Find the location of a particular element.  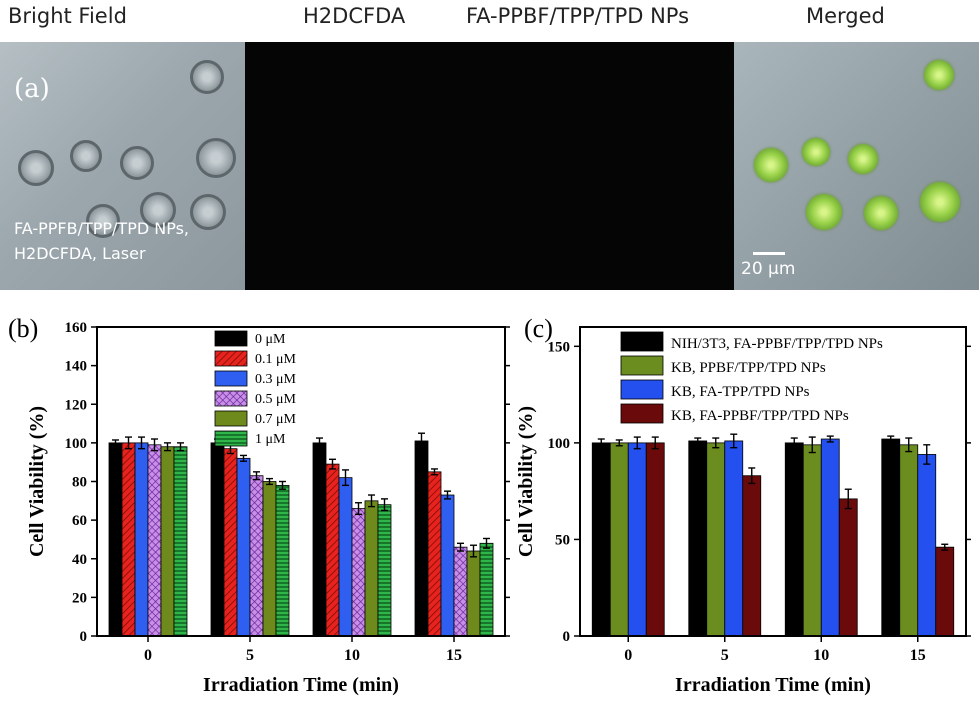

legend-label: 0.3 μM is located at coordinates (276, 379).